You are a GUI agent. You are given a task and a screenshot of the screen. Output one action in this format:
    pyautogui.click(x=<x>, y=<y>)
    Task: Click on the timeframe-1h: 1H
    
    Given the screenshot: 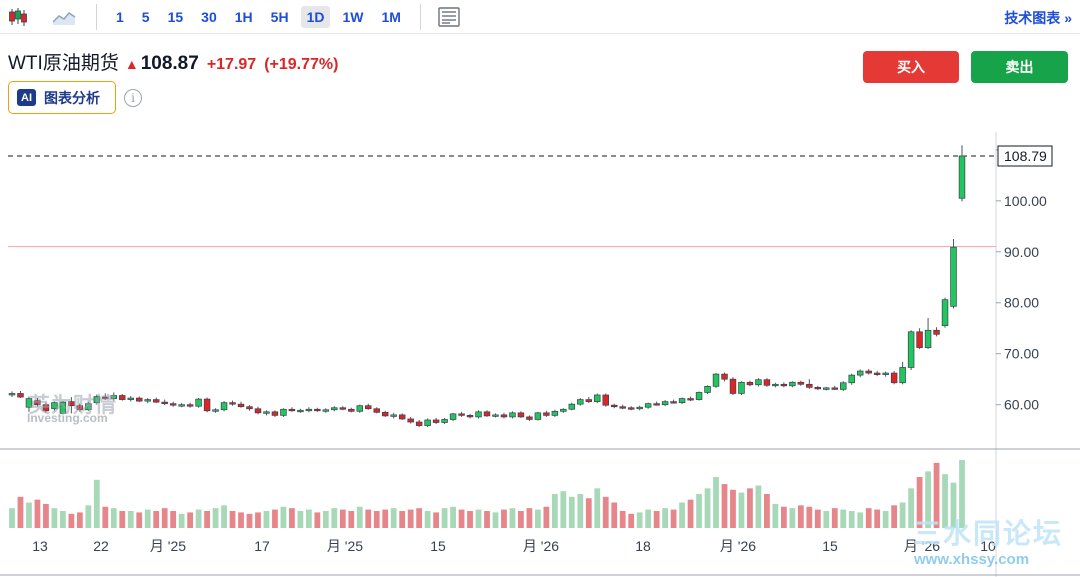 What is the action you would take?
    pyautogui.click(x=243, y=16)
    